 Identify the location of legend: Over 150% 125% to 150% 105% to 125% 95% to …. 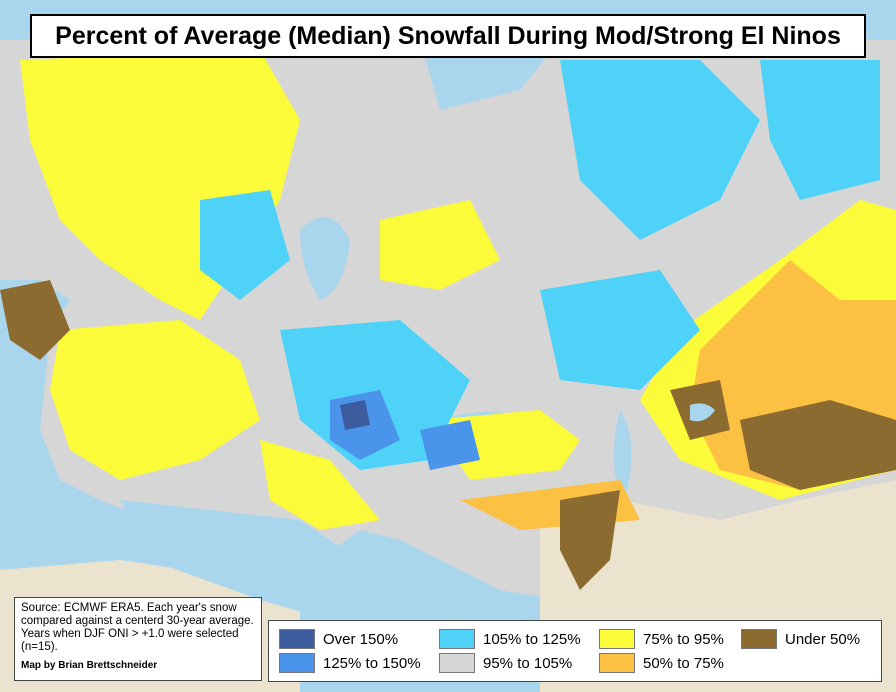
(575, 651).